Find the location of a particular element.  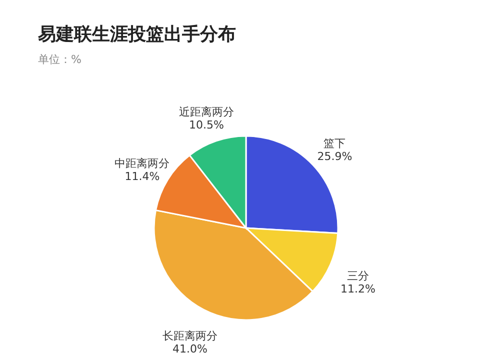

slice-label: 中距离两分 is located at coordinates (142, 163).